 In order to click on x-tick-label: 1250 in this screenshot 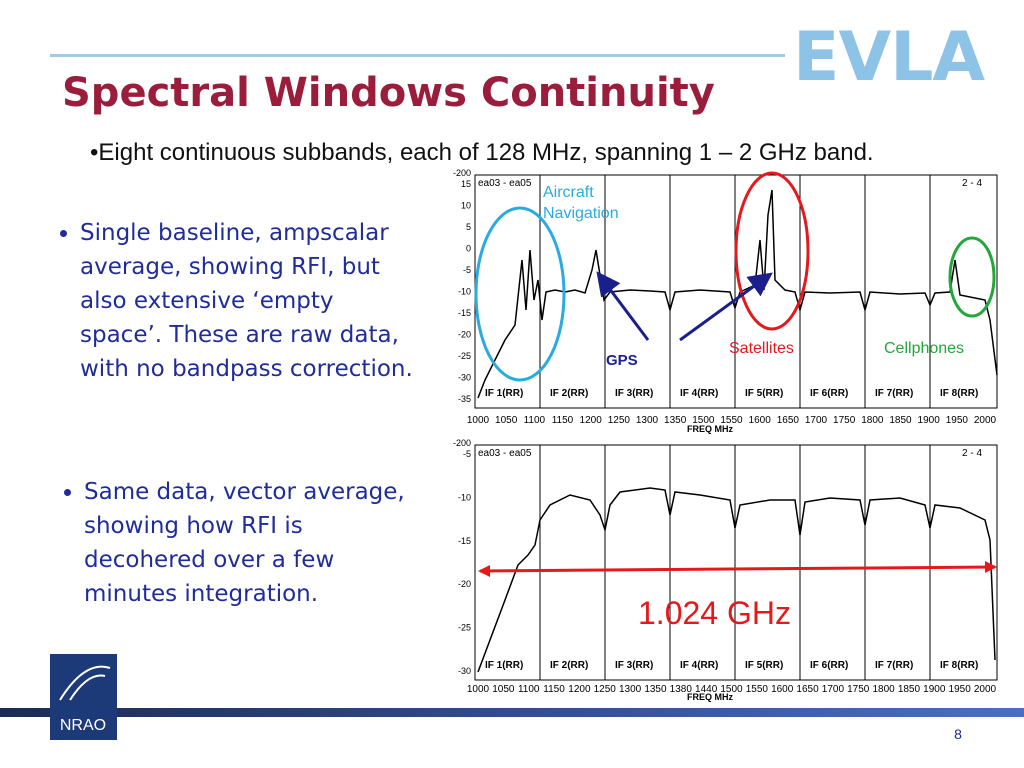, I will do `click(619, 420)`.